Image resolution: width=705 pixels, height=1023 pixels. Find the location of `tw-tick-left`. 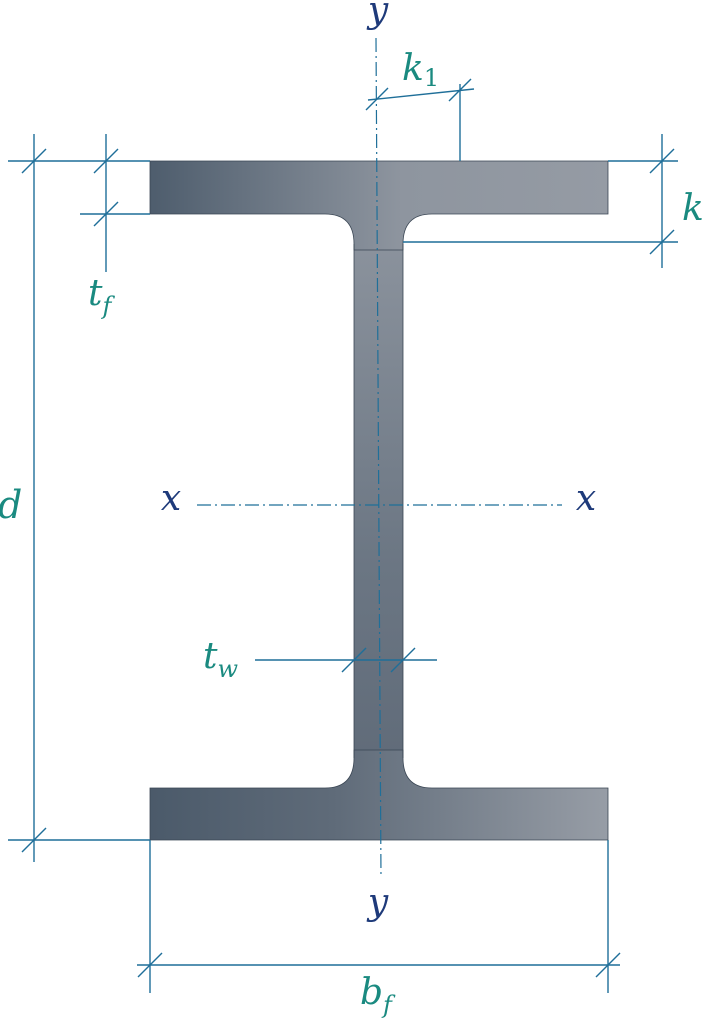

tw-tick-left is located at coordinates (354, 660).